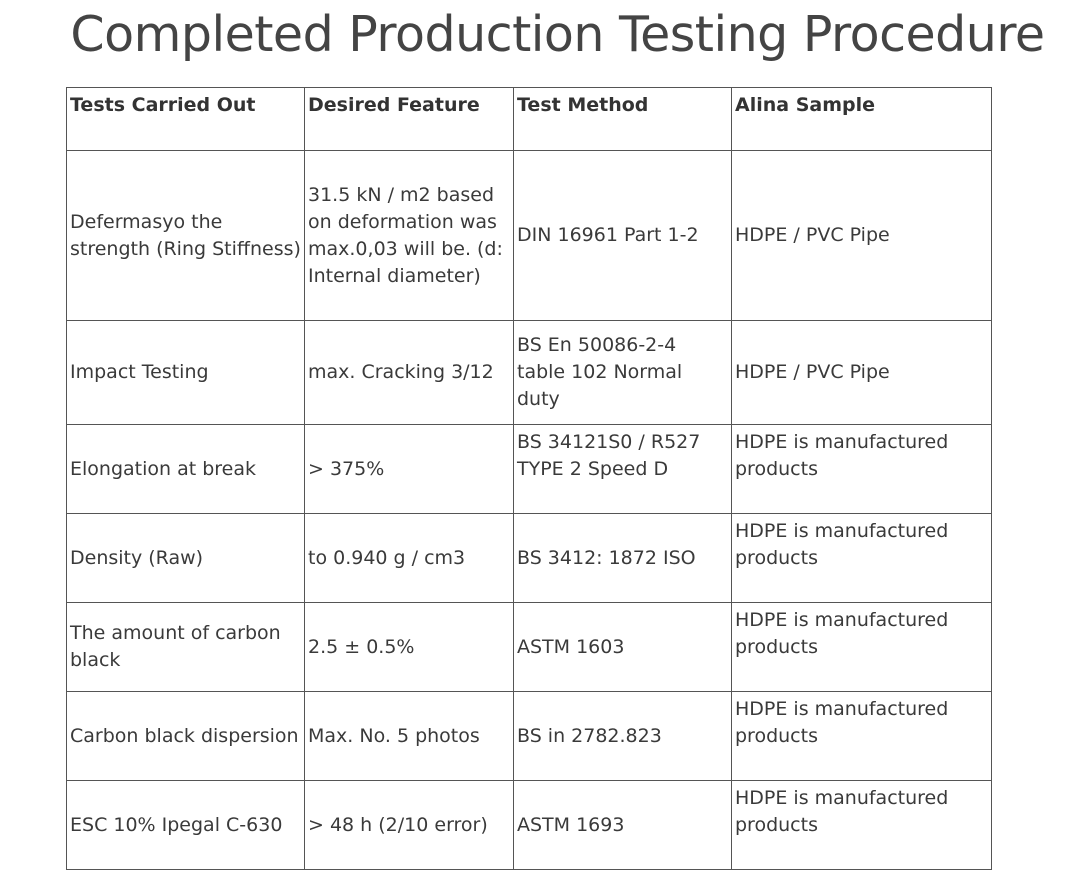  Describe the element at coordinates (409, 469) in the screenshot. I see `cell-feature: > 375%` at that location.